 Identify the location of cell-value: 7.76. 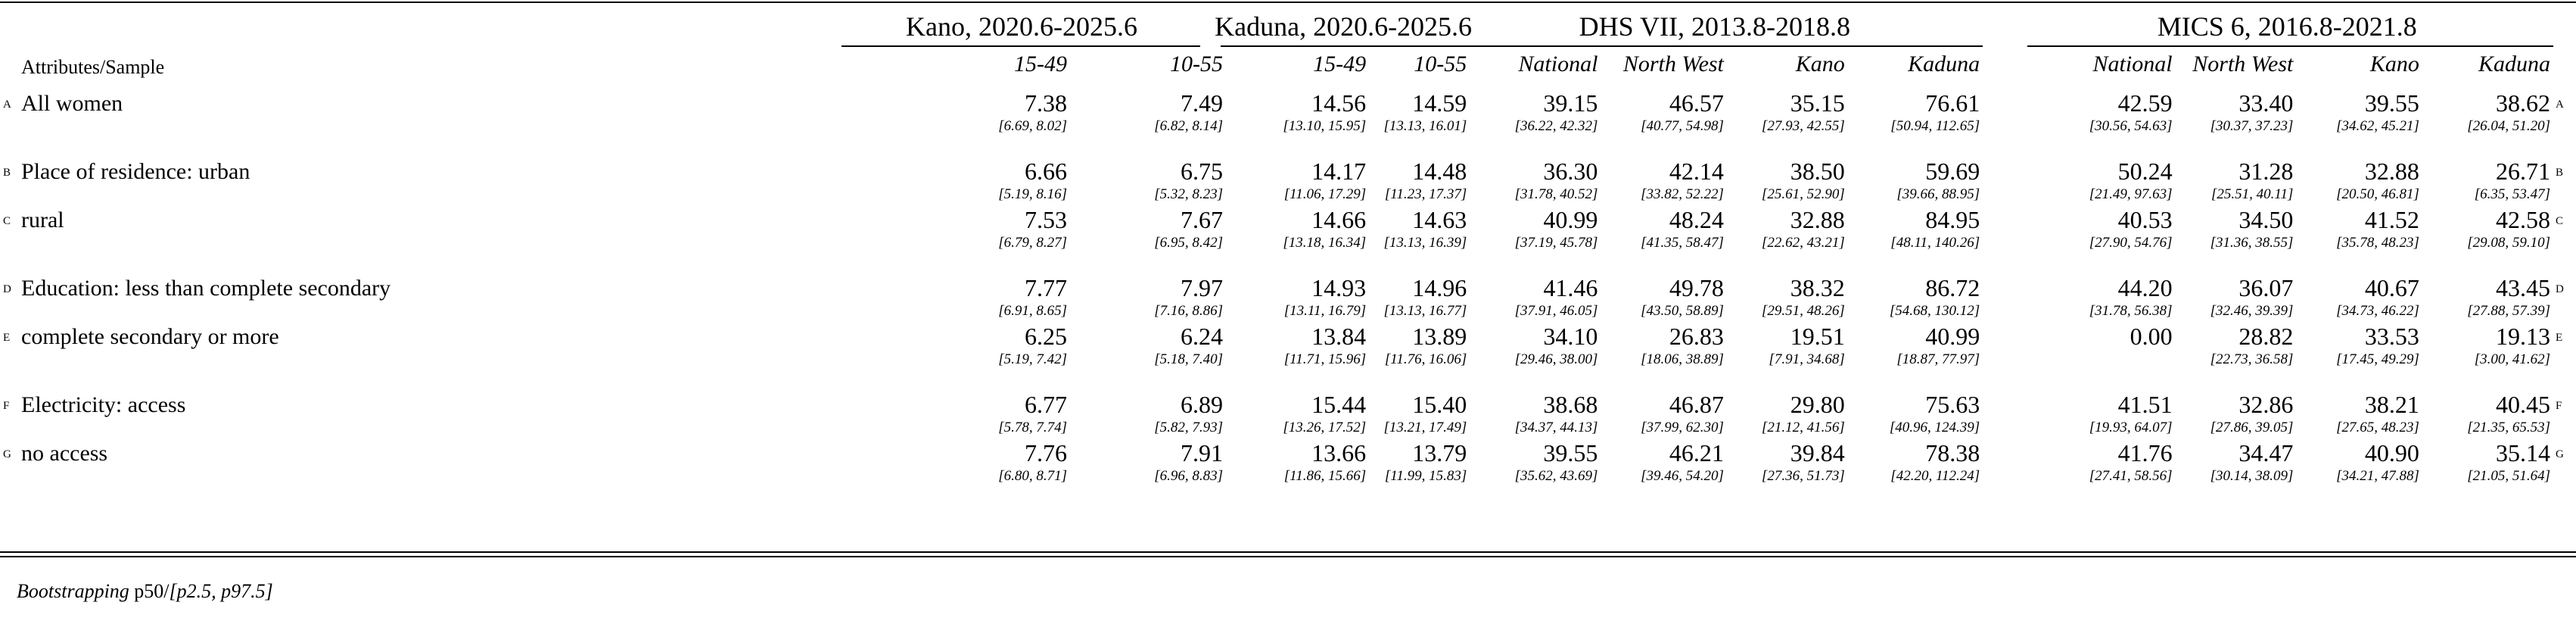
(1046, 453).